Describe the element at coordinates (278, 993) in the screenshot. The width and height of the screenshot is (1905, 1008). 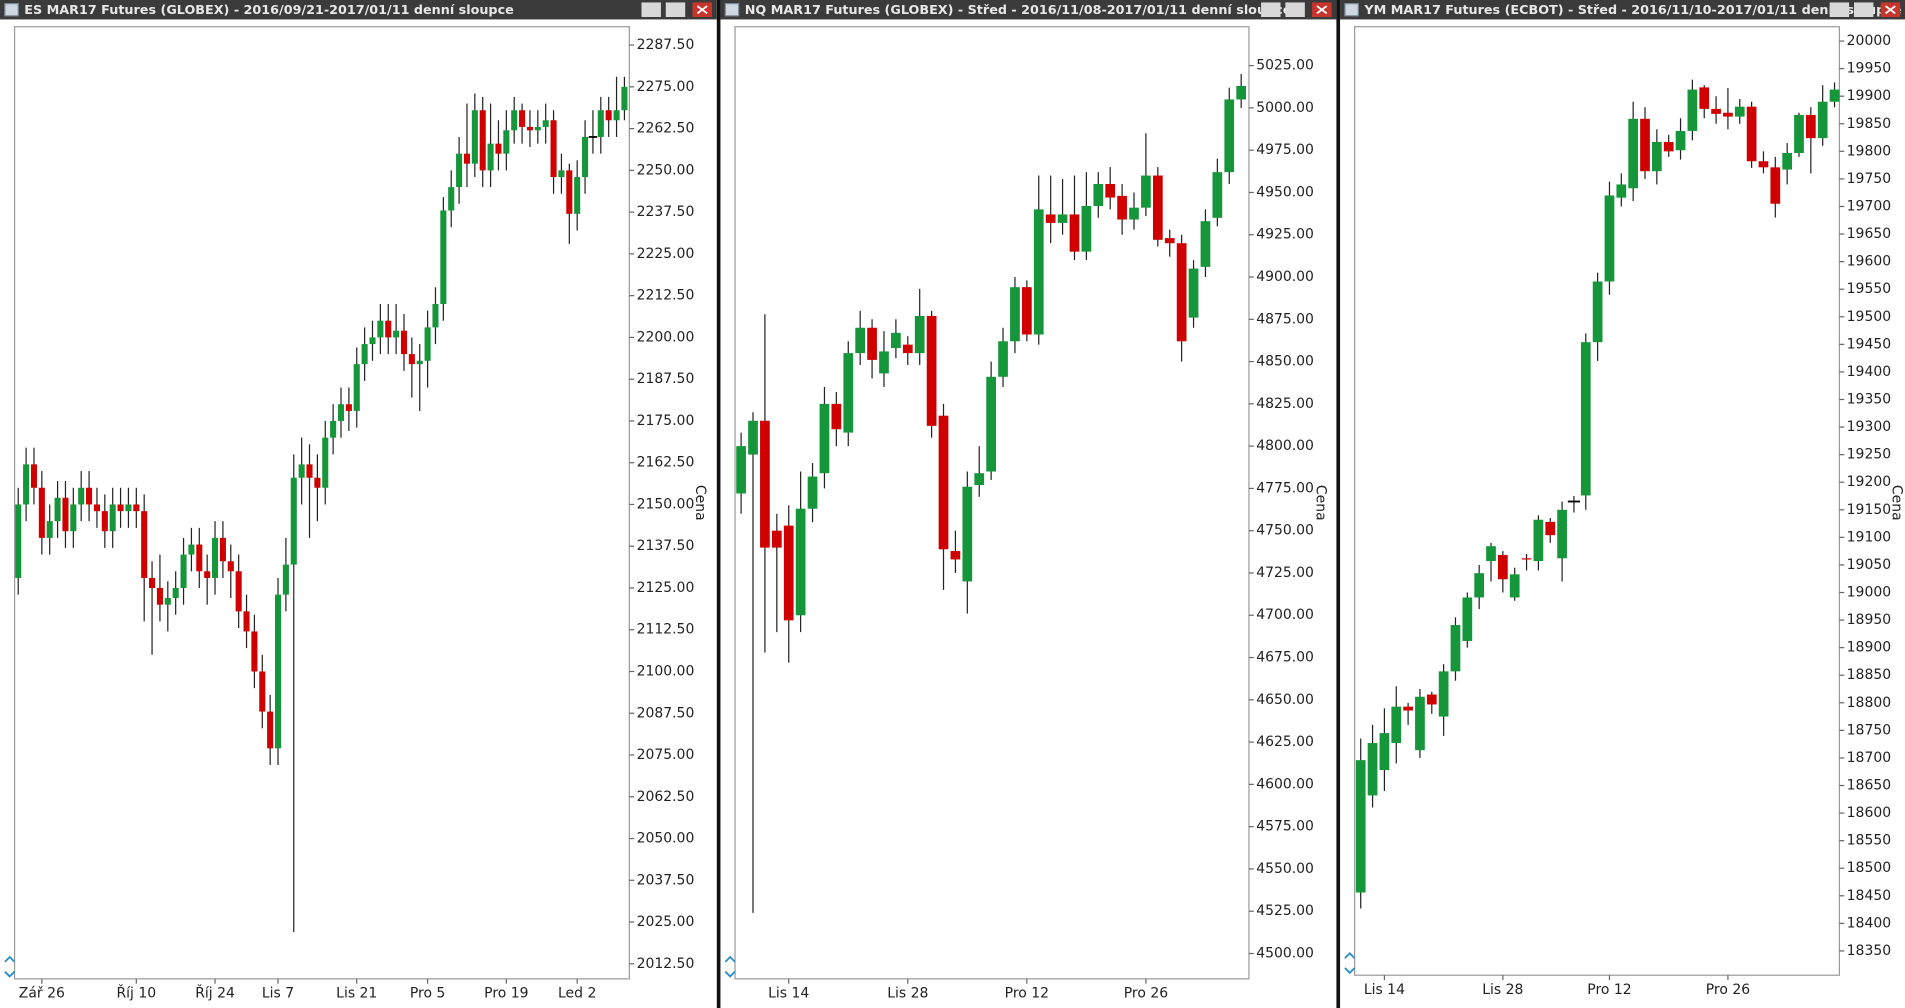
I see `x-tick-label: Lis 7` at that location.